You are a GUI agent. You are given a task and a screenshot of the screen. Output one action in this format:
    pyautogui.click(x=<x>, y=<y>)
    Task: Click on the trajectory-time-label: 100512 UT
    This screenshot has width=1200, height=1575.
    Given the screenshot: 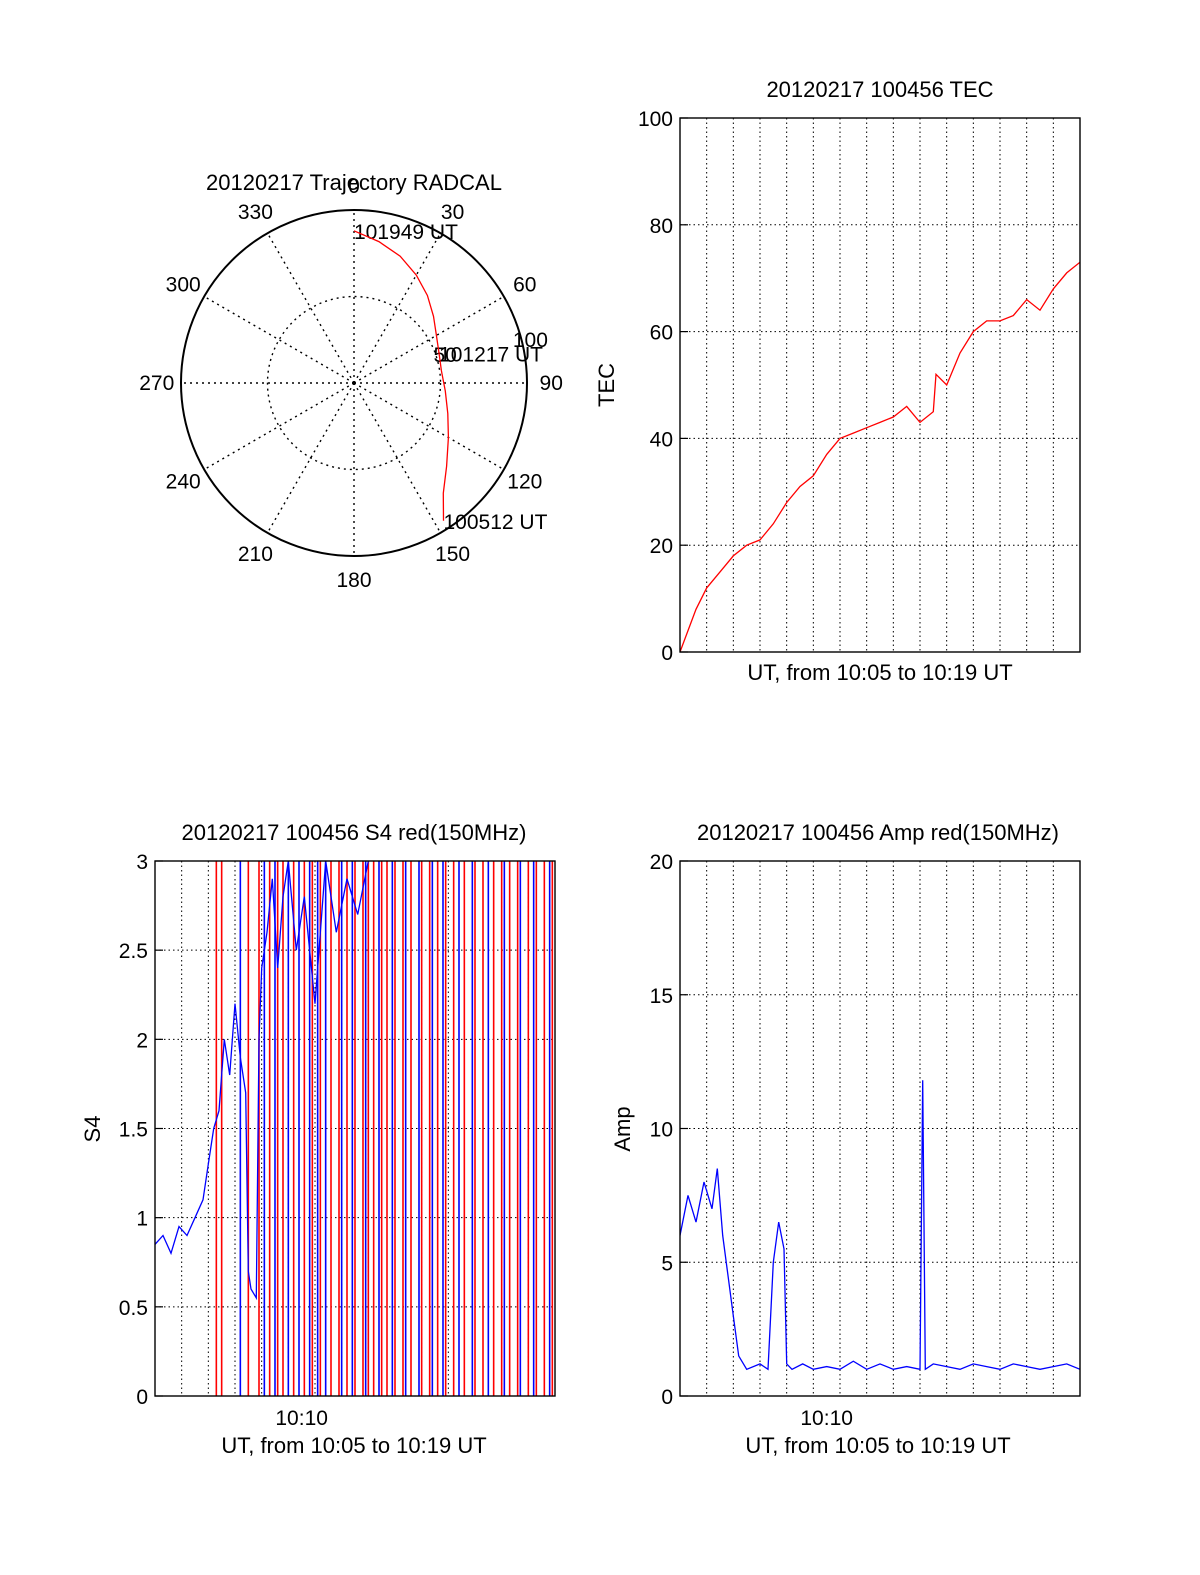 What is the action you would take?
    pyautogui.click(x=496, y=522)
    